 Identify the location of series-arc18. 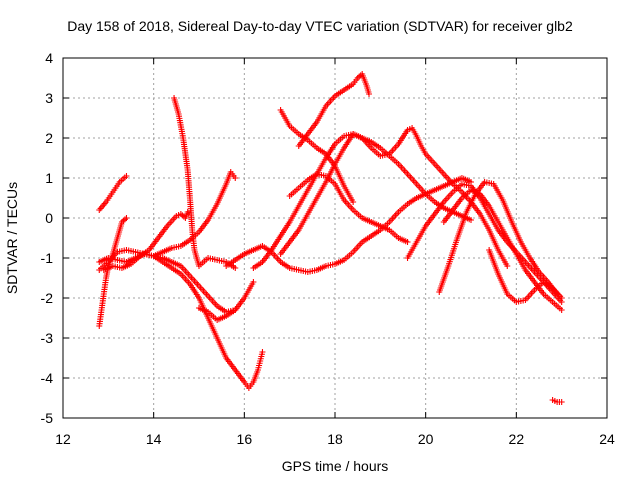
(525, 276).